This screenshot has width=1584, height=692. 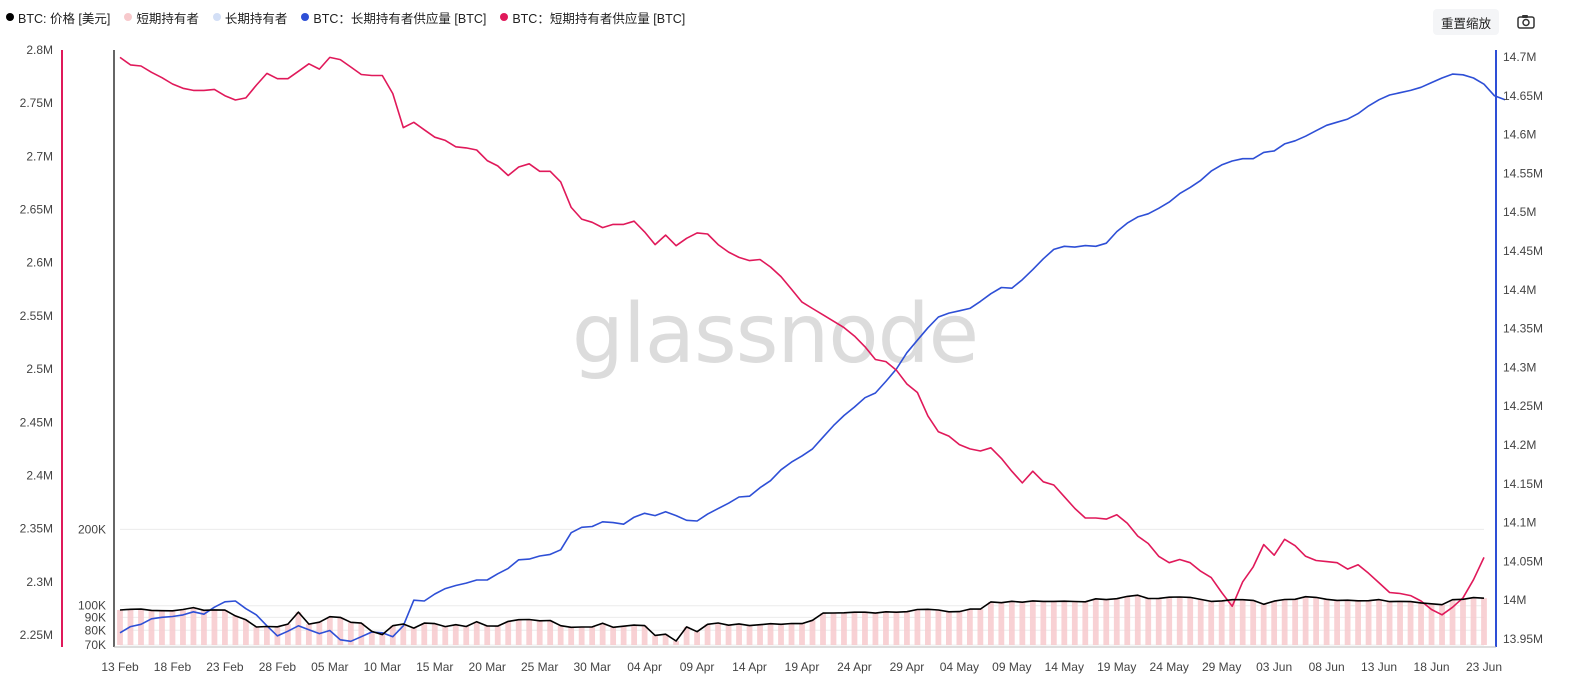 What do you see at coordinates (400, 18) in the screenshot?
I see `legend-label-lth-supply: BTC：长期持有者供应量 [BTC]` at bounding box center [400, 18].